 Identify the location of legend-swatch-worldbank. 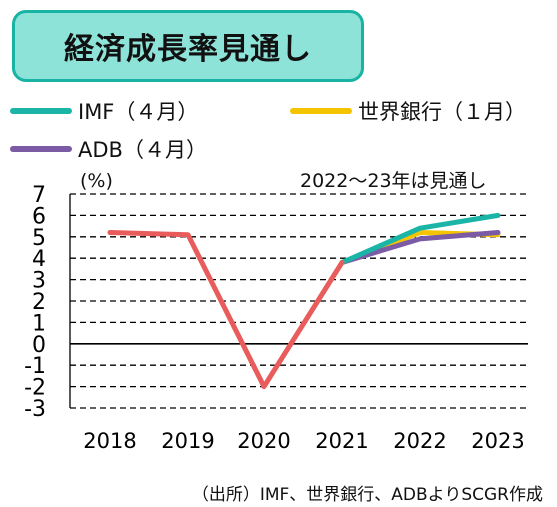
(321, 111).